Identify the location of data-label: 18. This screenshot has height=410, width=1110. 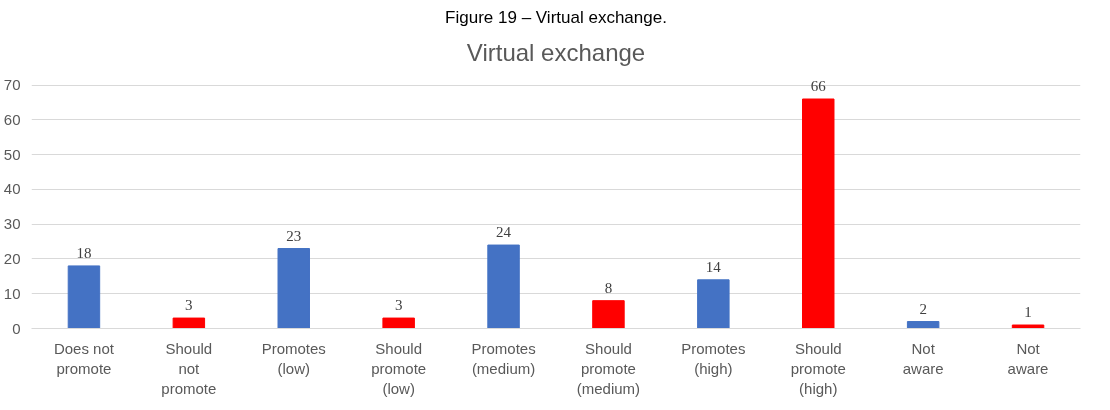
(84, 252).